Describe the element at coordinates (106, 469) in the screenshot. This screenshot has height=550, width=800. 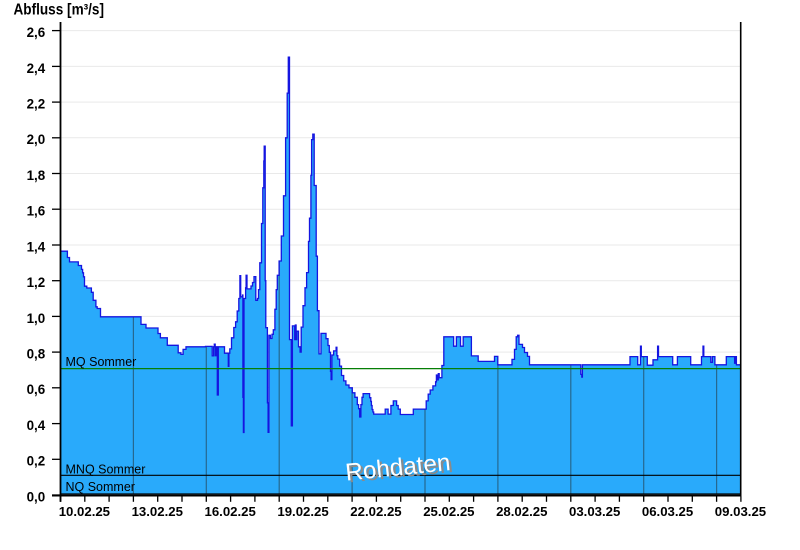
I see `svg-text: MNQ Sommer` at that location.